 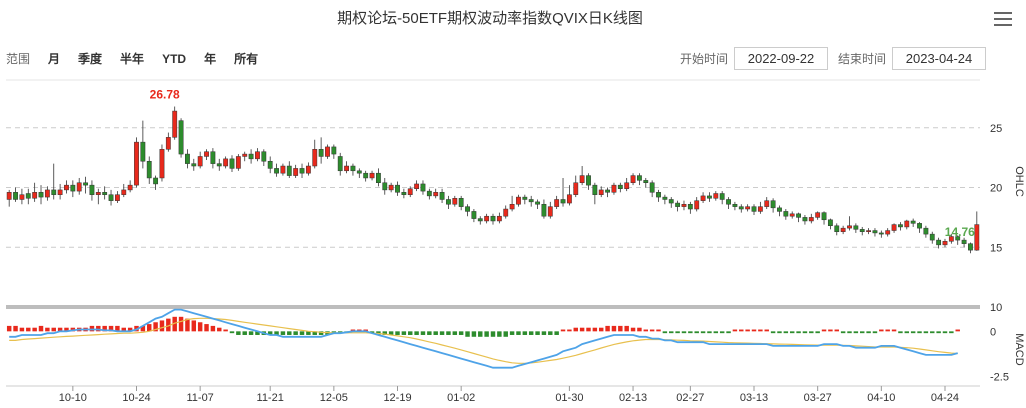 What do you see at coordinates (246, 59) in the screenshot?
I see `range-all-button: 所有` at bounding box center [246, 59].